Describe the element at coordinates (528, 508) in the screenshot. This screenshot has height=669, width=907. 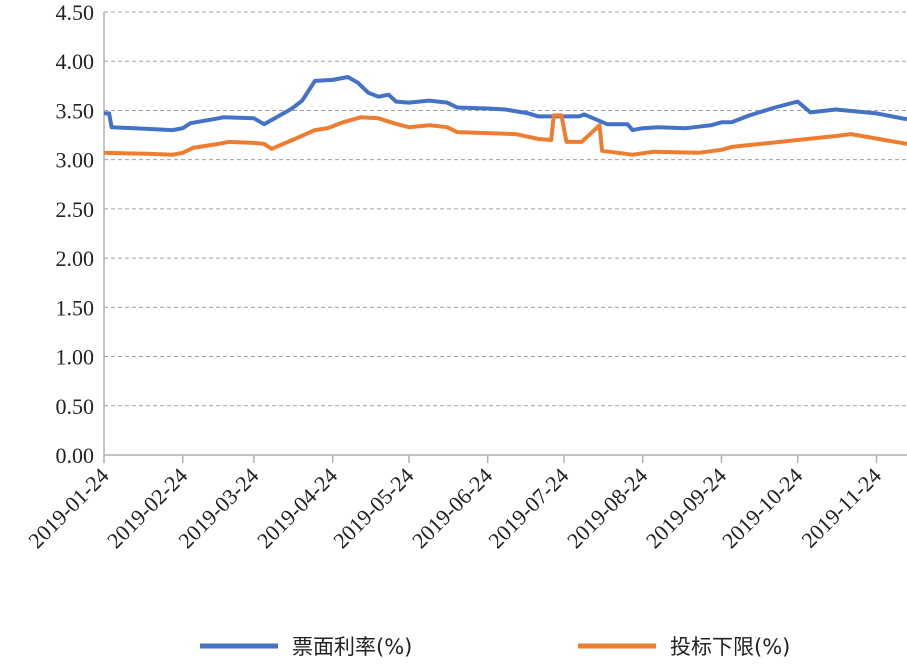
I see `x-tick-label: 2019-07-24` at that location.